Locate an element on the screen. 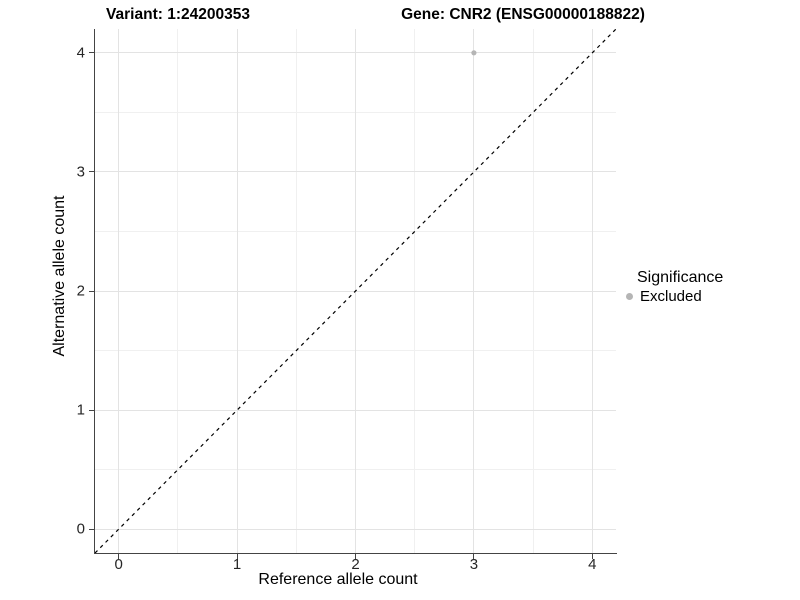  x-tick-label: 2 is located at coordinates (355, 564).